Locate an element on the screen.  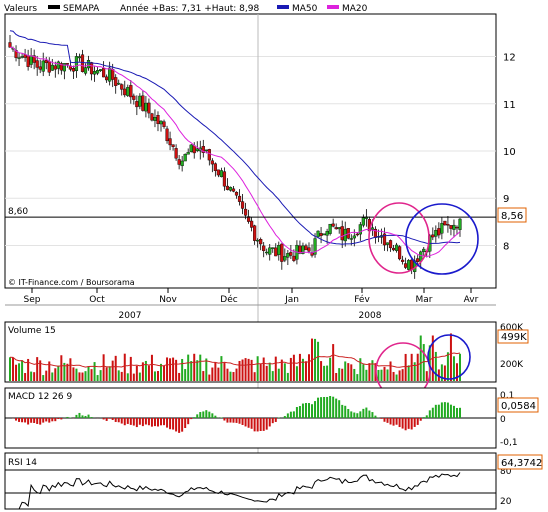
price-y-tick: 8 is located at coordinates (506, 246).